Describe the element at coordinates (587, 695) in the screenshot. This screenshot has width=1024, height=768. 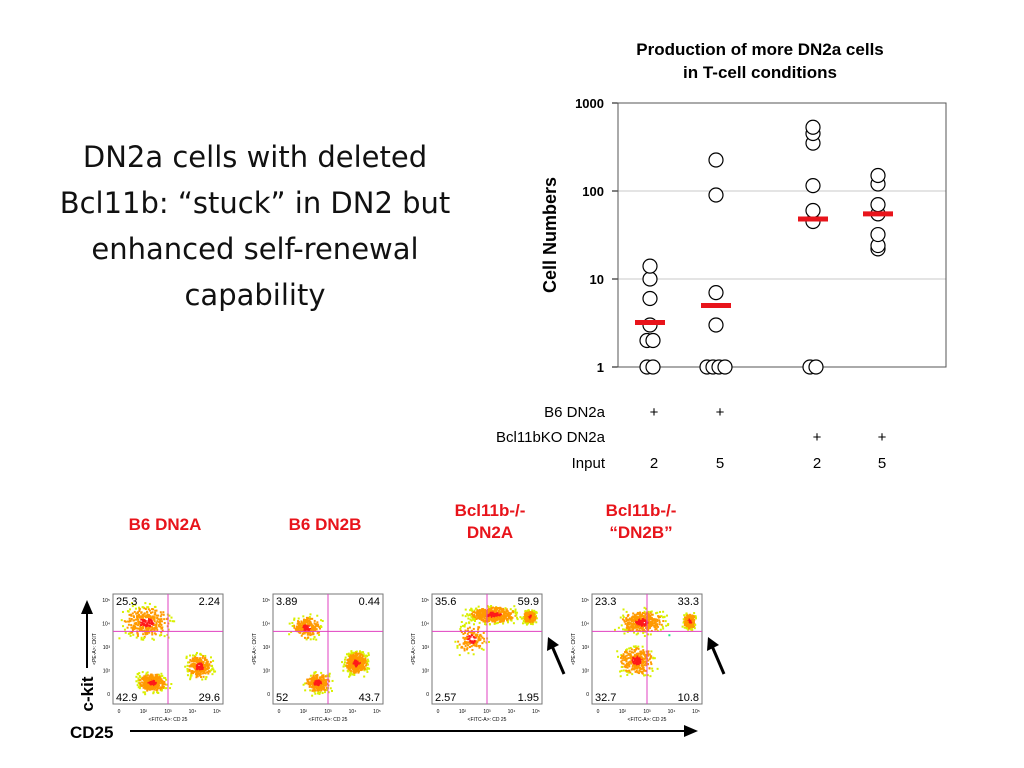
I see `flow-y-tick: 0` at that location.